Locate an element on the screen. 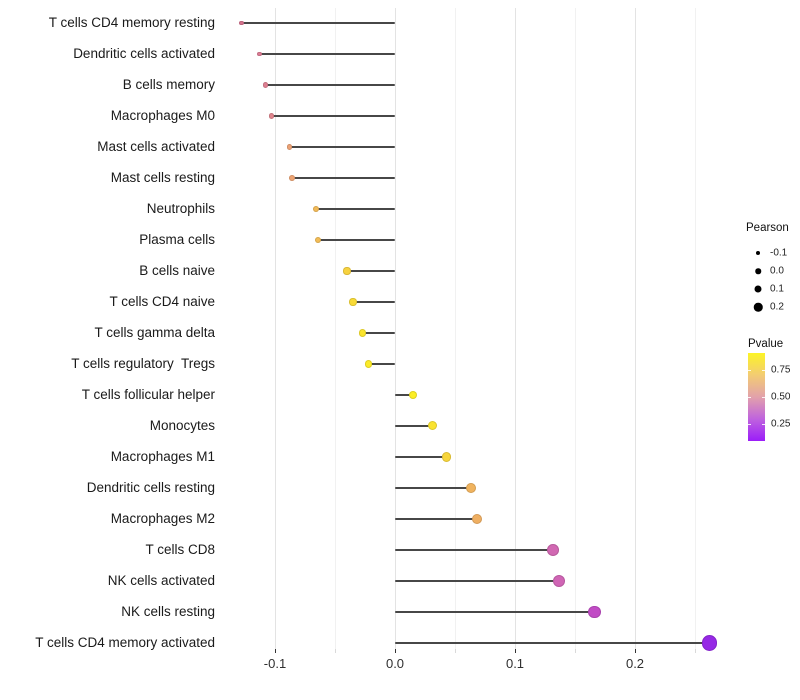 Image resolution: width=800 pixels, height=700 pixels. category-label: Mast cells activated is located at coordinates (156, 146).